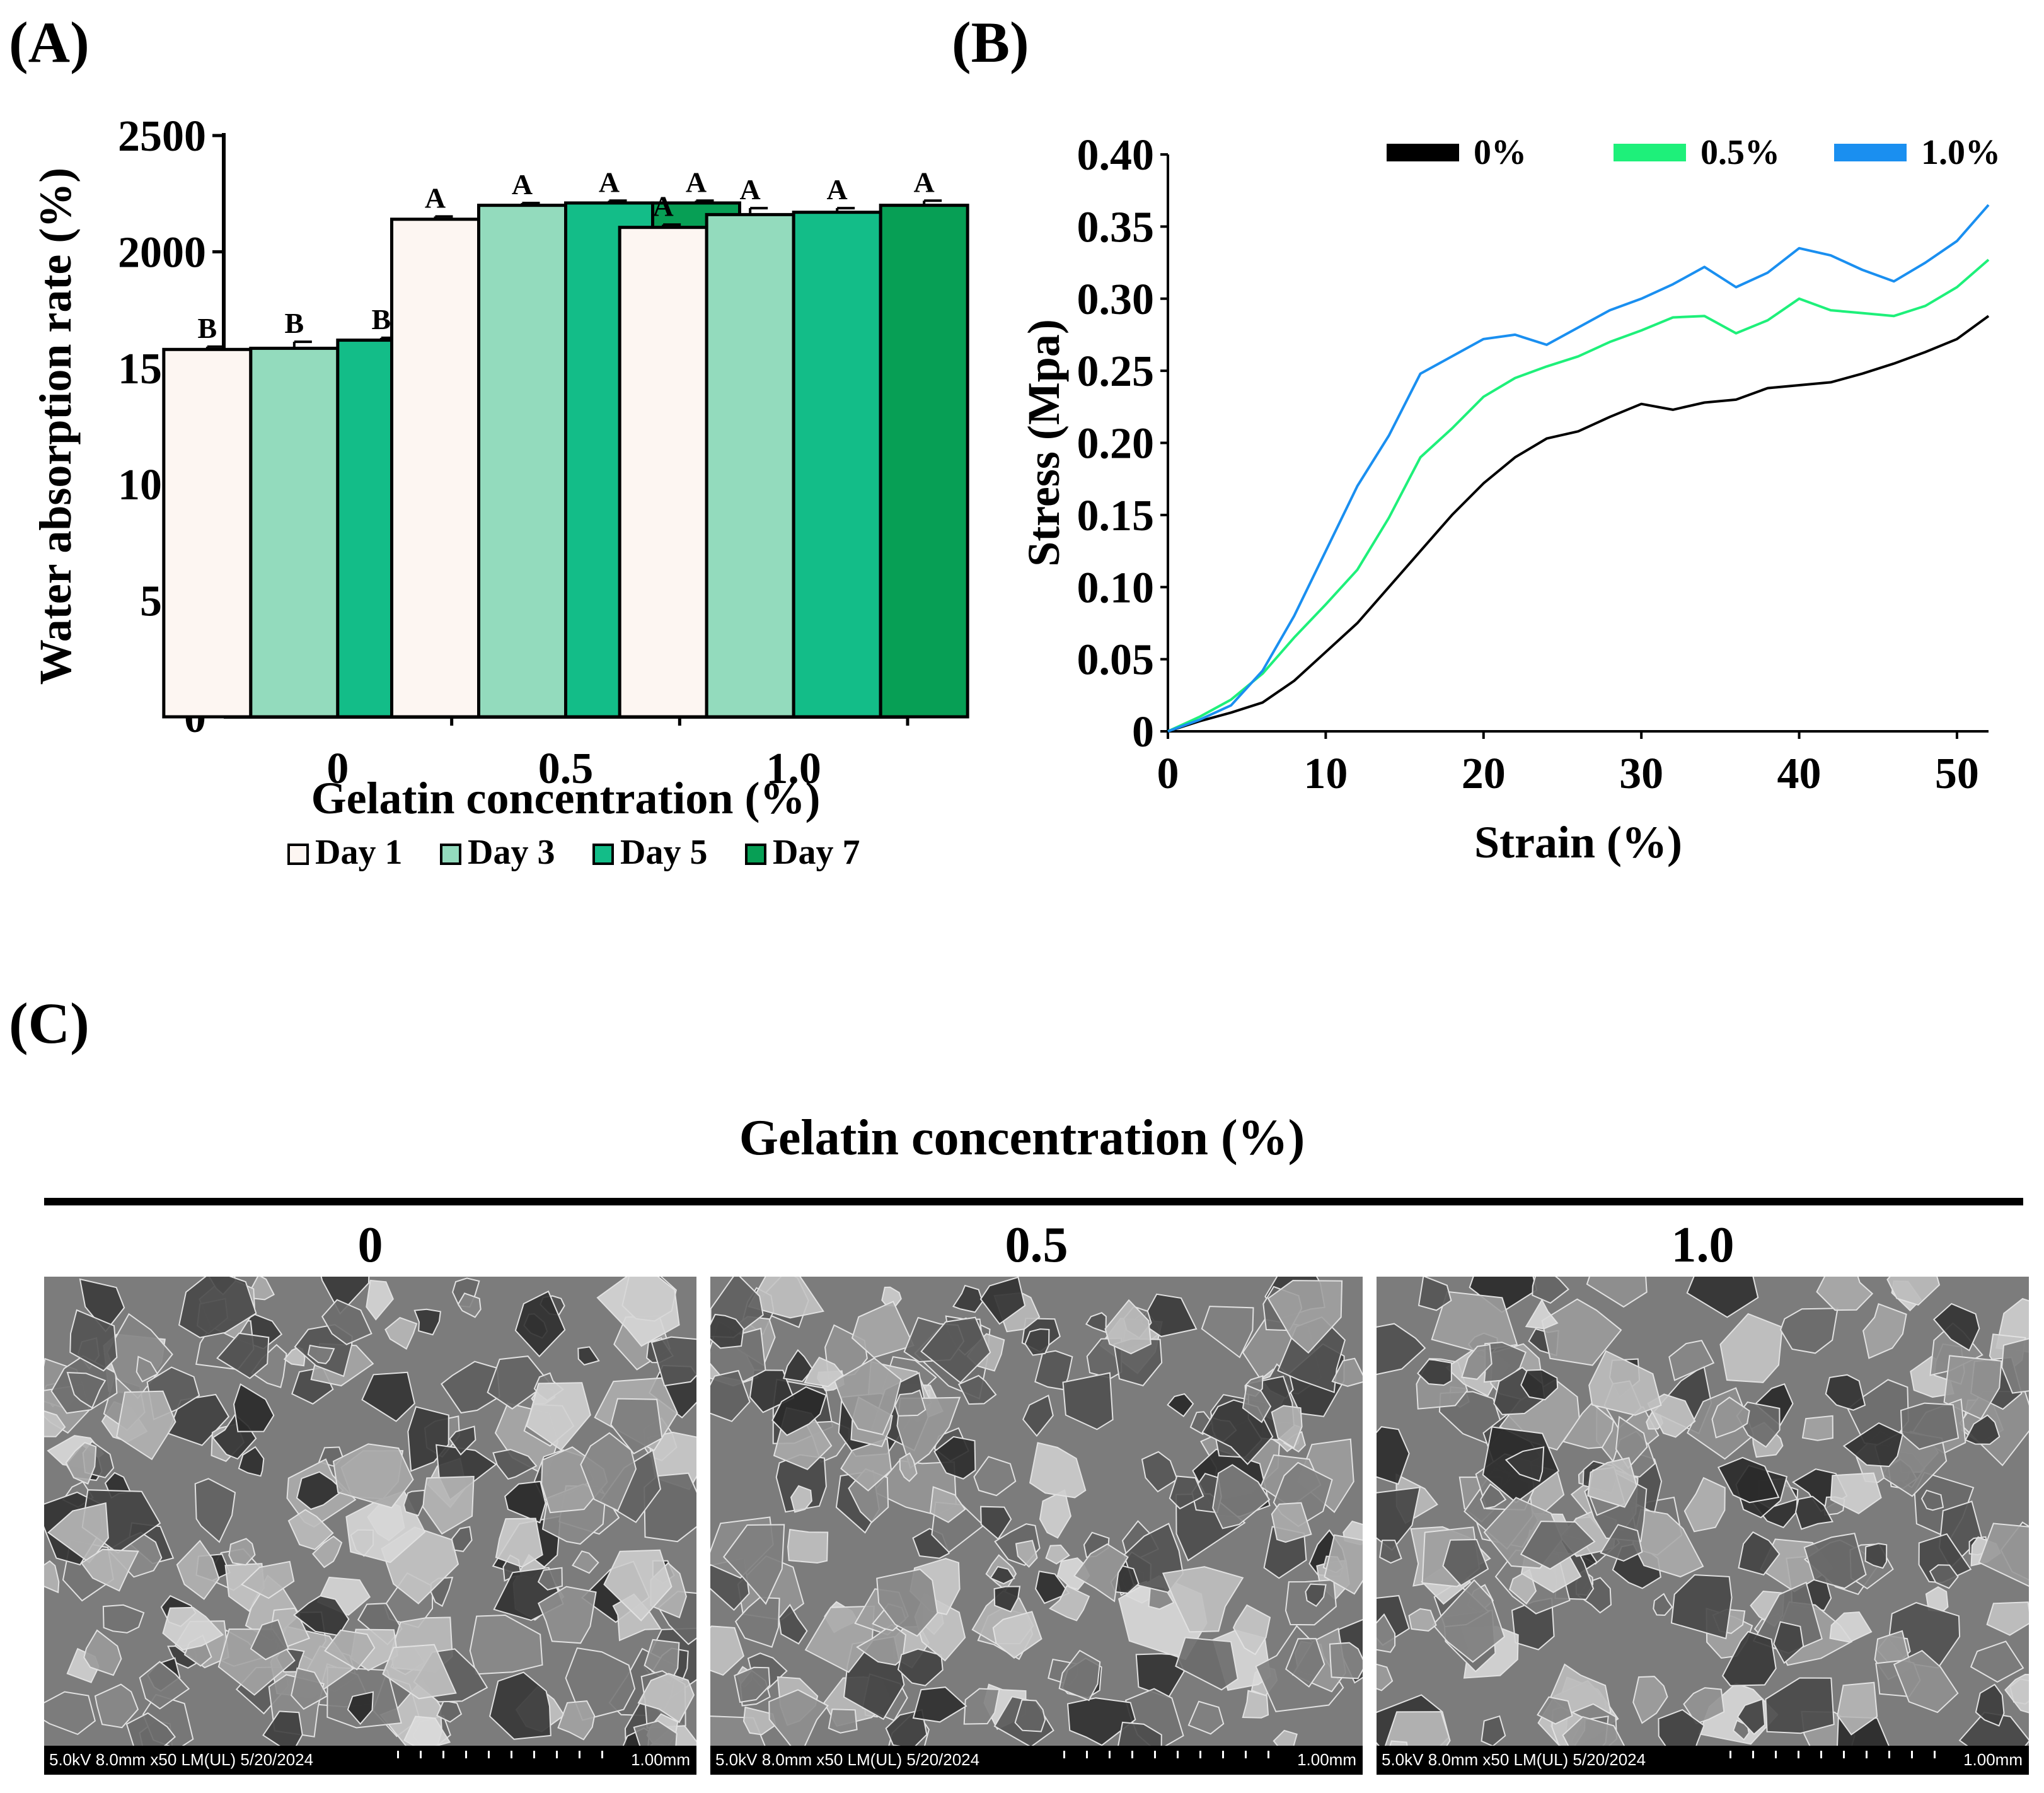 This screenshot has width=2044, height=1793. What do you see at coordinates (1116, 444) in the screenshot?
I see `y-tick-label: 0.20` at bounding box center [1116, 444].